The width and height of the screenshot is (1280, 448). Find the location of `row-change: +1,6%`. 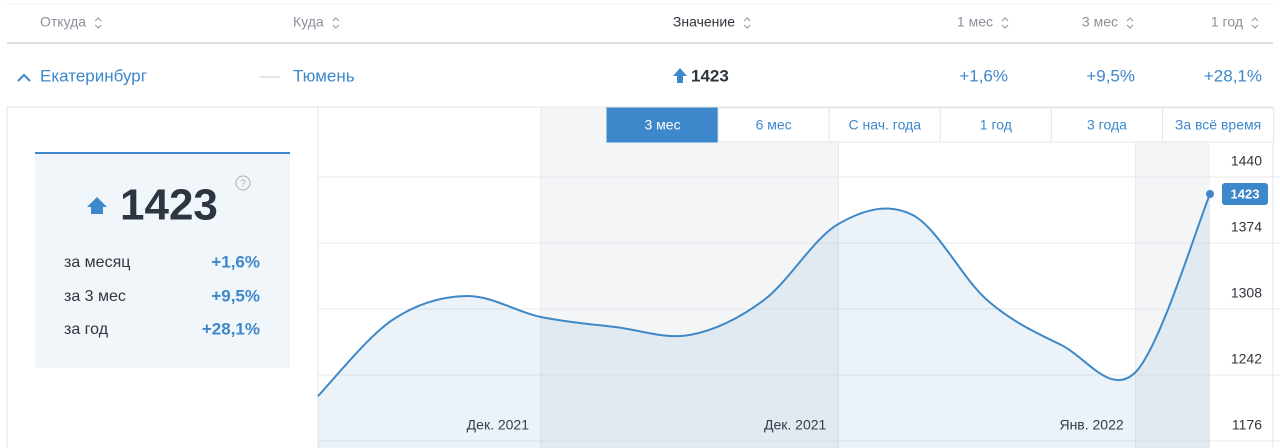

row-change: +1,6% is located at coordinates (983, 75).